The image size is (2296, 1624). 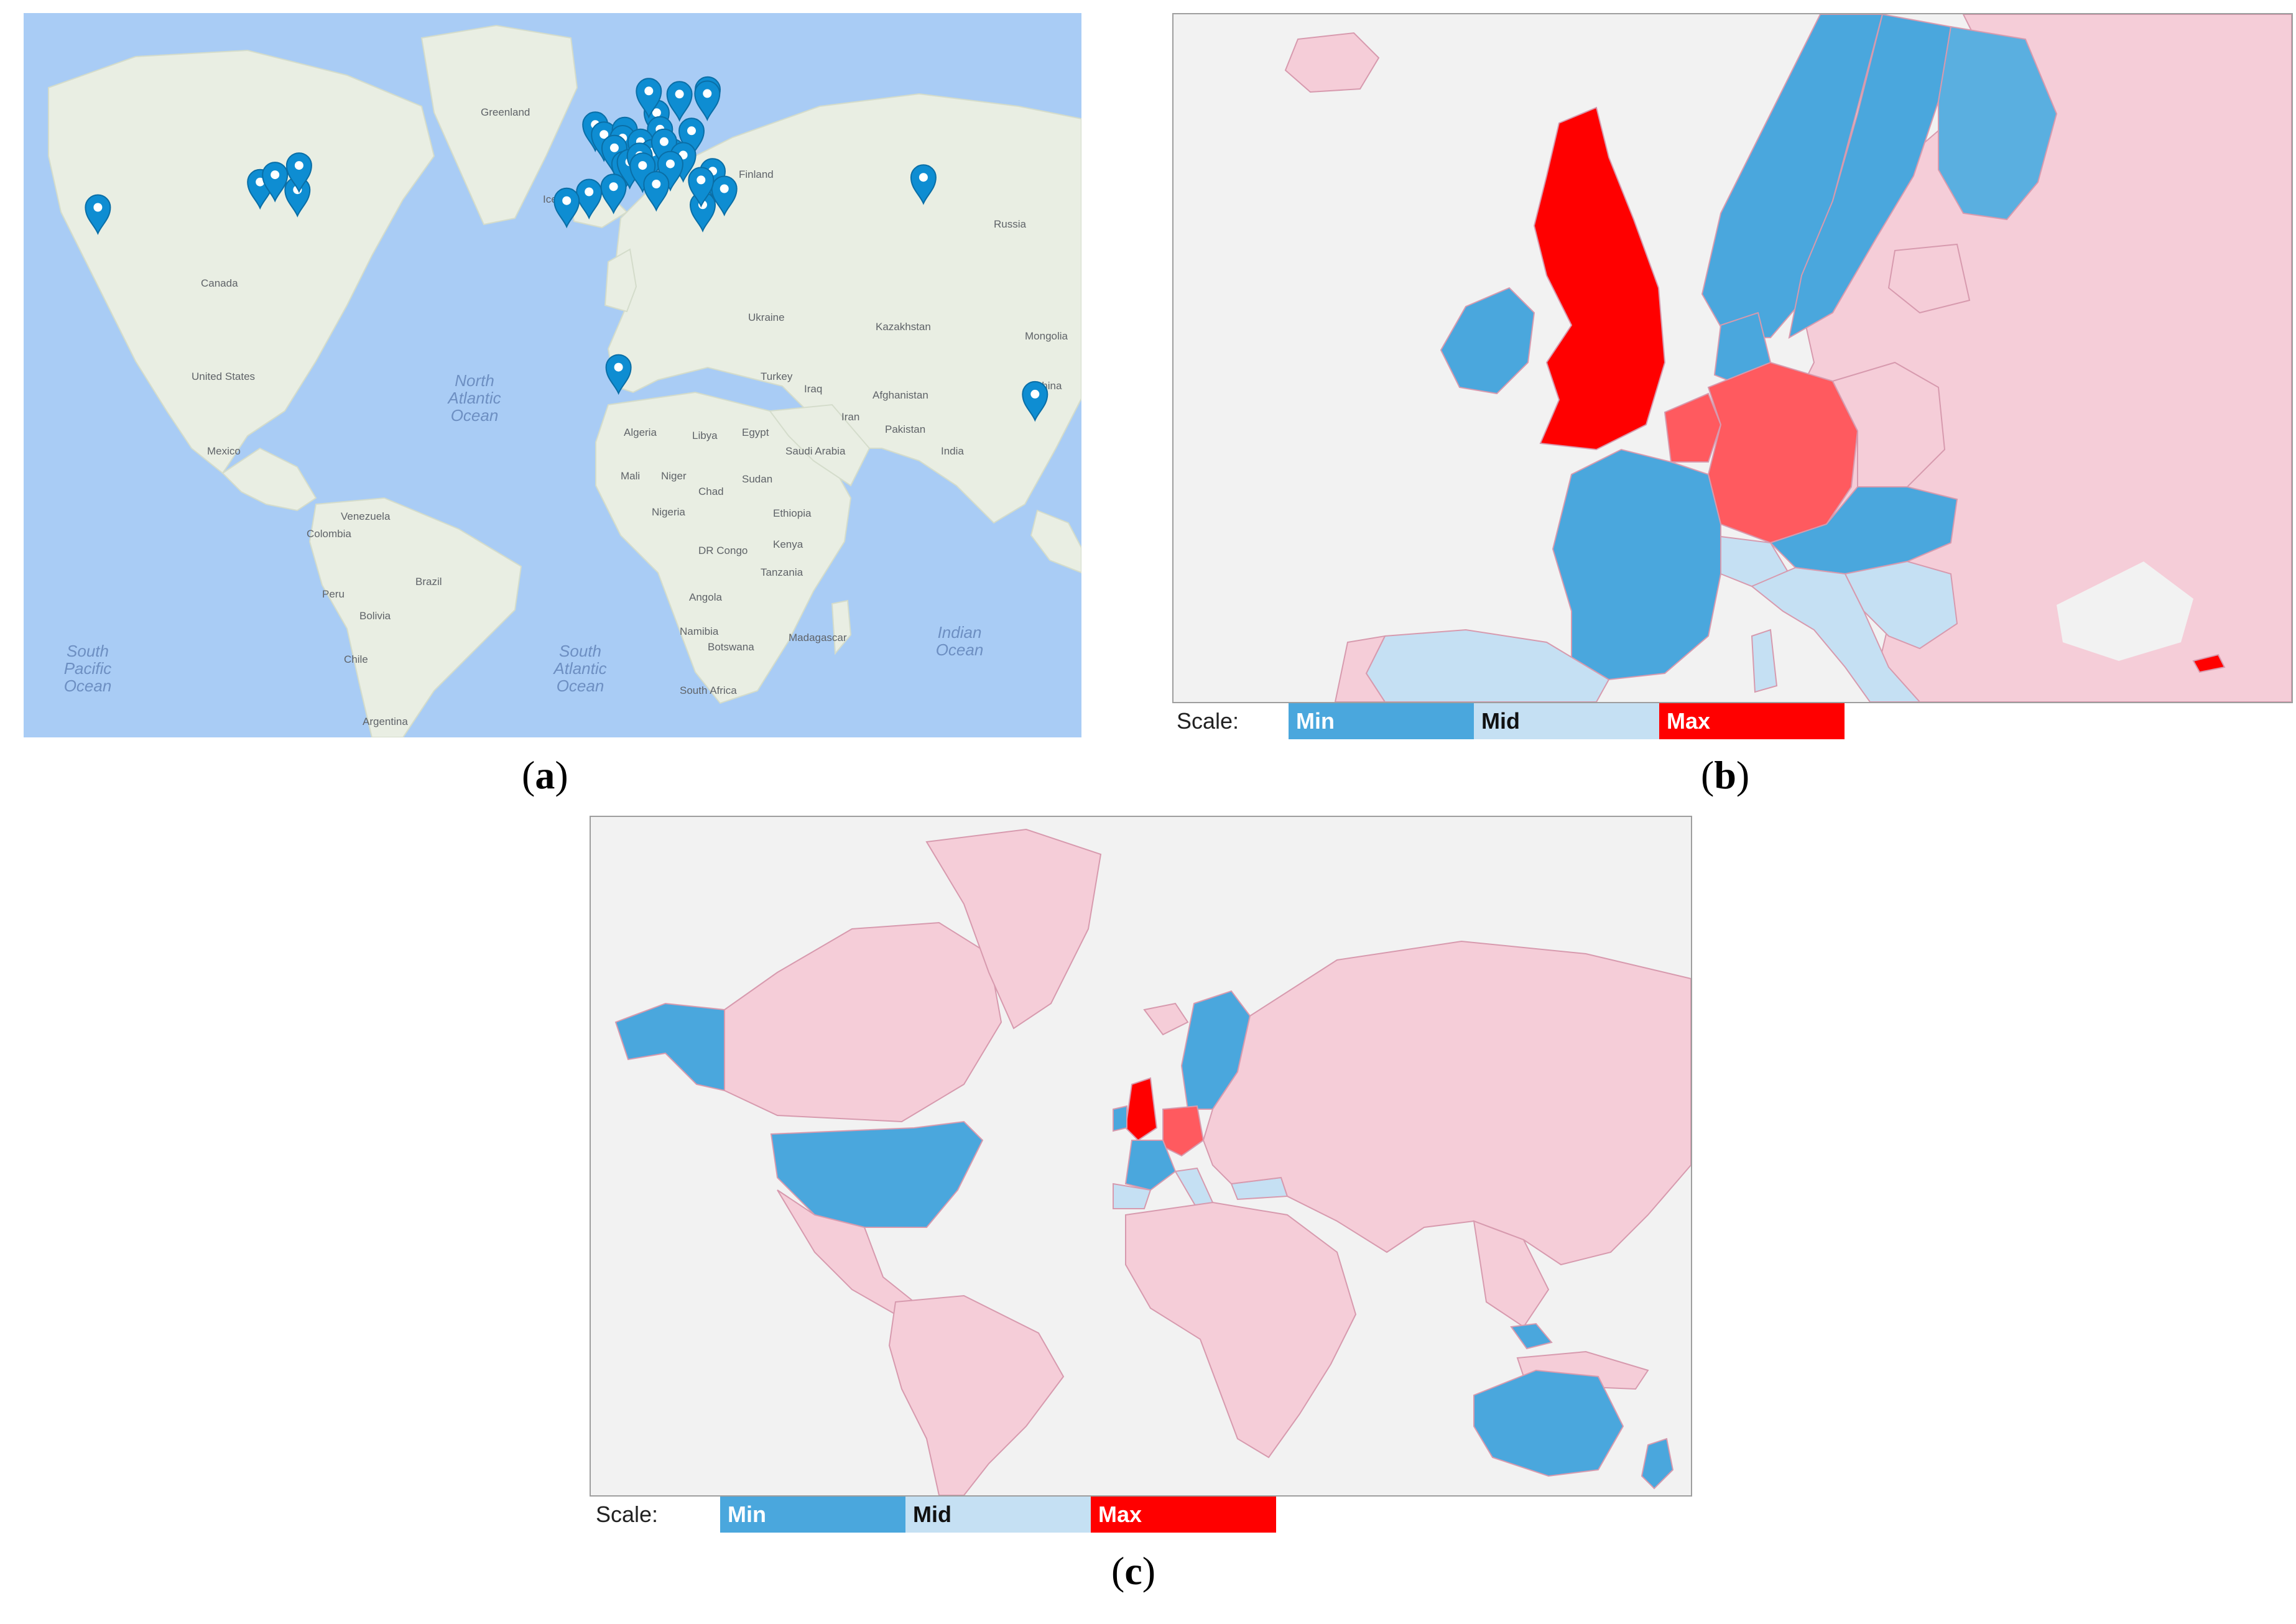 What do you see at coordinates (976, 1394) in the screenshot?
I see `continent-south-america` at bounding box center [976, 1394].